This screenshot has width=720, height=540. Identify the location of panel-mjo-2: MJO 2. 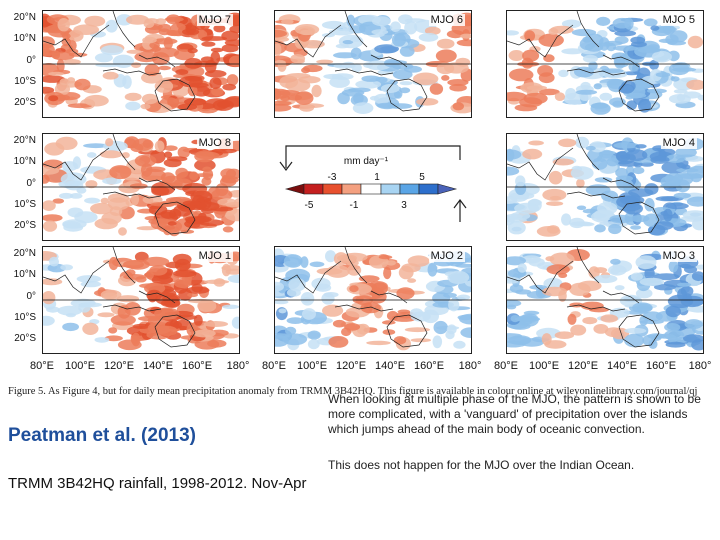
(373, 300).